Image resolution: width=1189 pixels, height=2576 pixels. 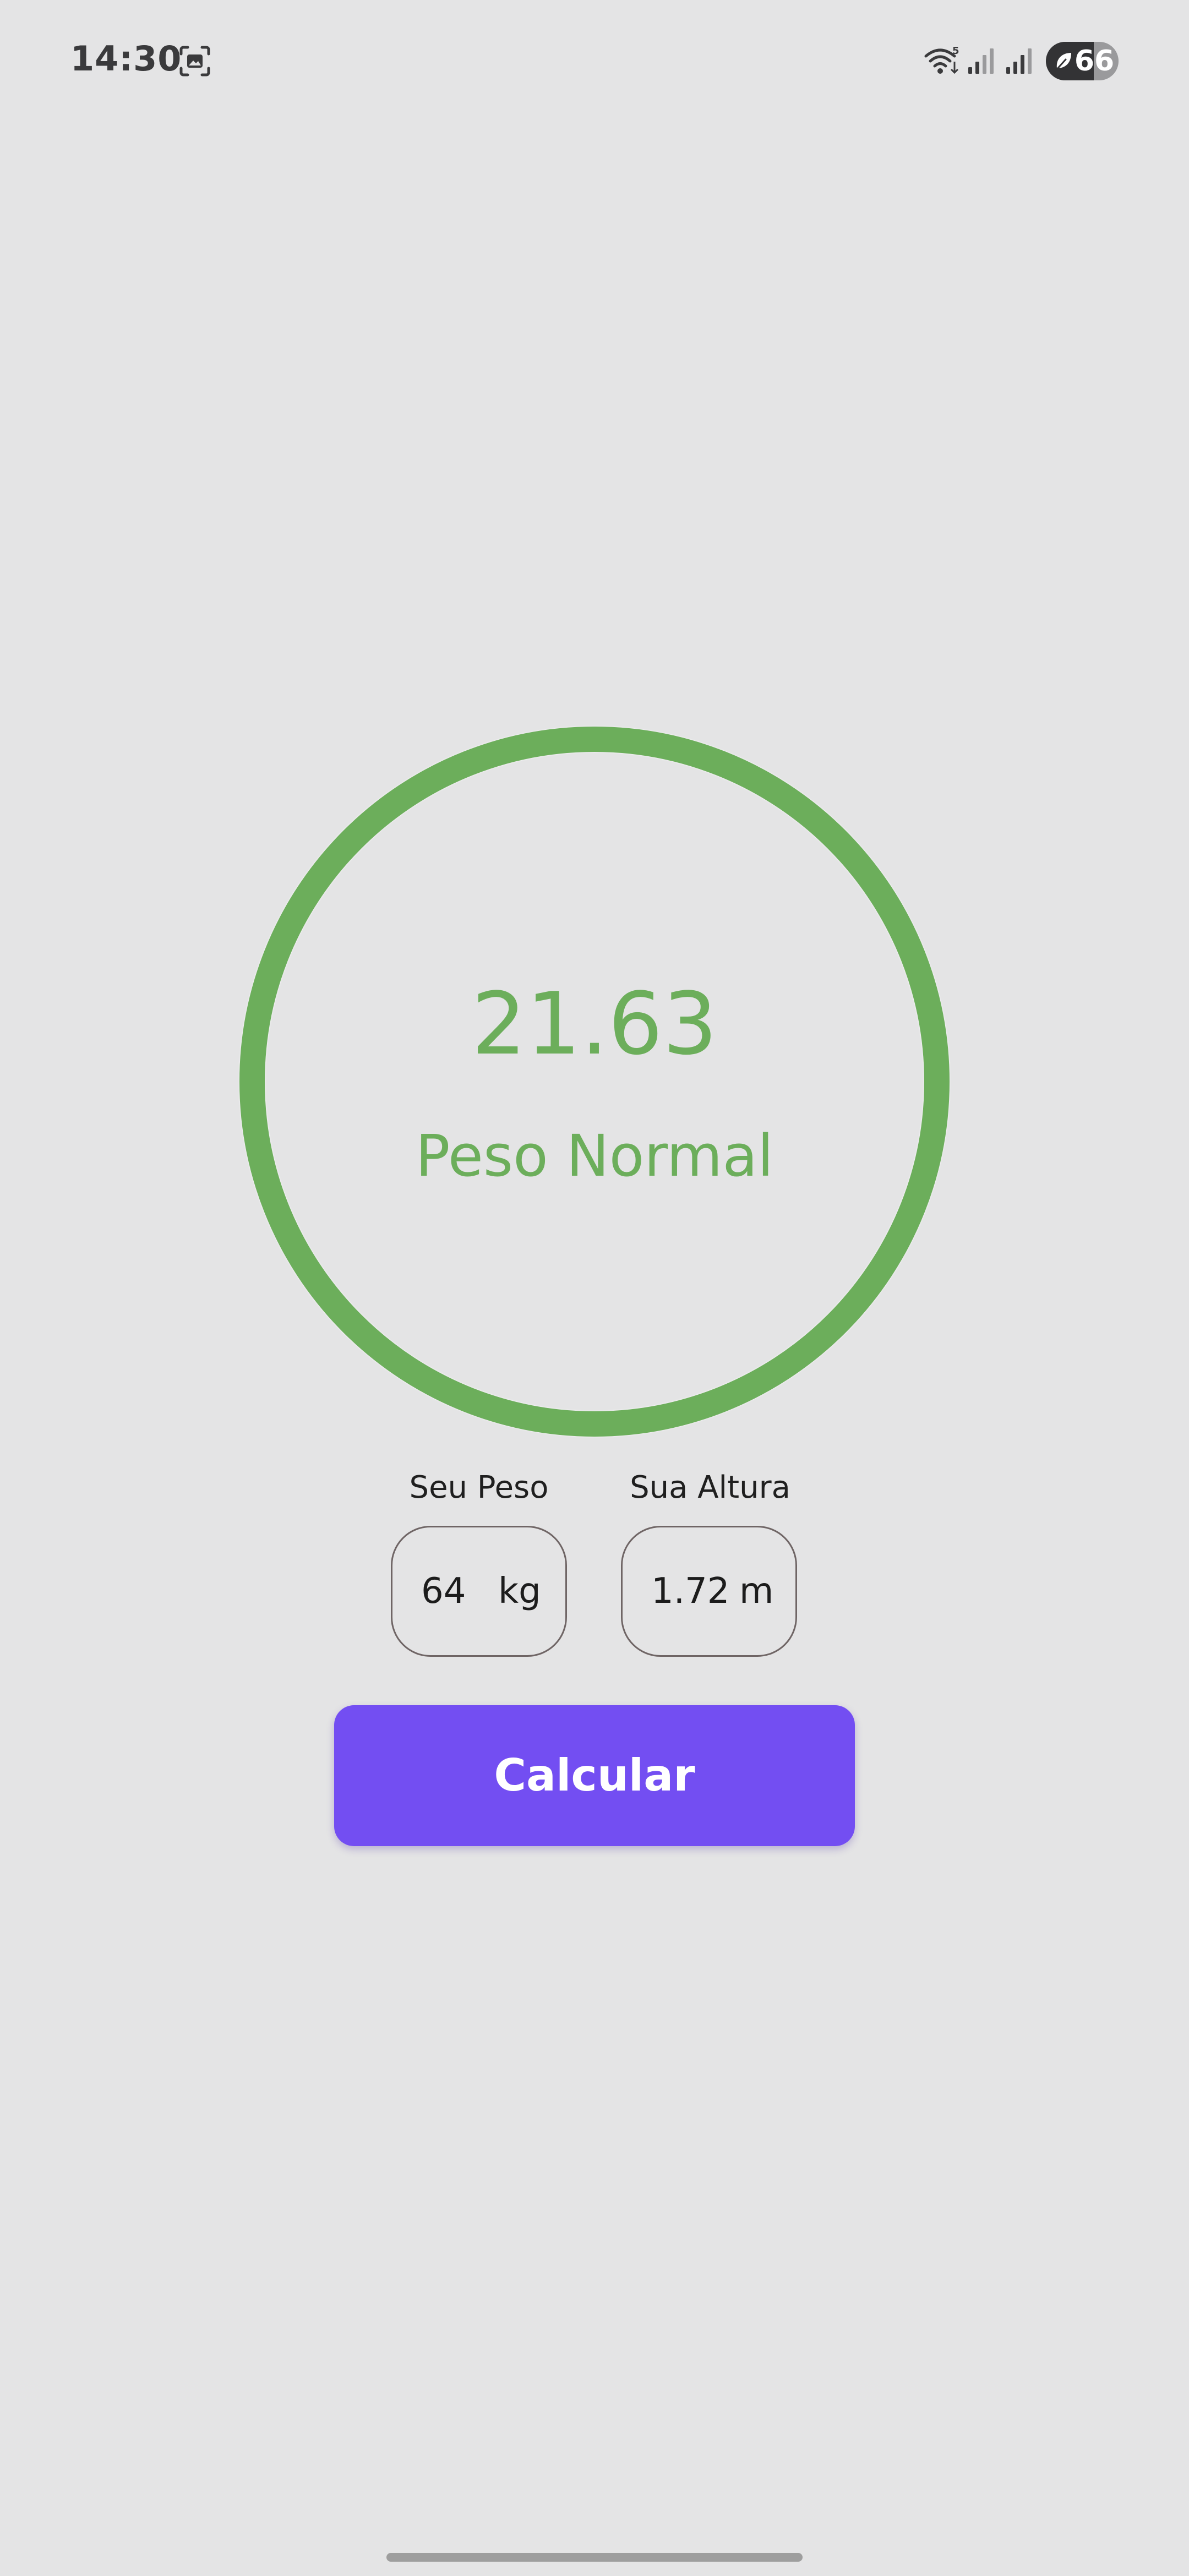 What do you see at coordinates (1063, 63) in the screenshot?
I see `battery-saver-leaf-icon` at bounding box center [1063, 63].